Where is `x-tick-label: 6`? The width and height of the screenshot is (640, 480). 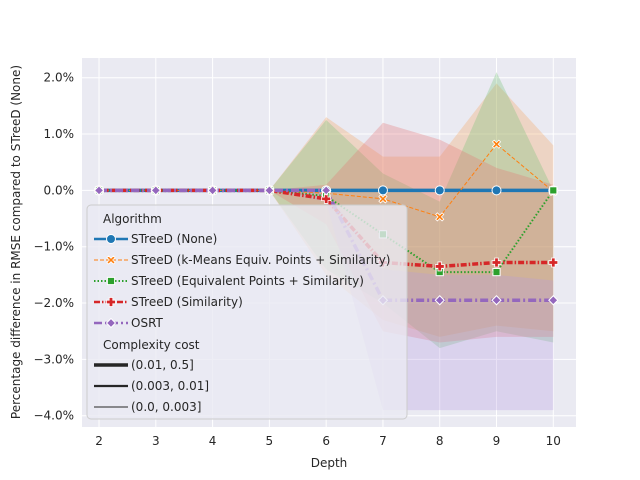
x-tick-label: 6 is located at coordinates (326, 441).